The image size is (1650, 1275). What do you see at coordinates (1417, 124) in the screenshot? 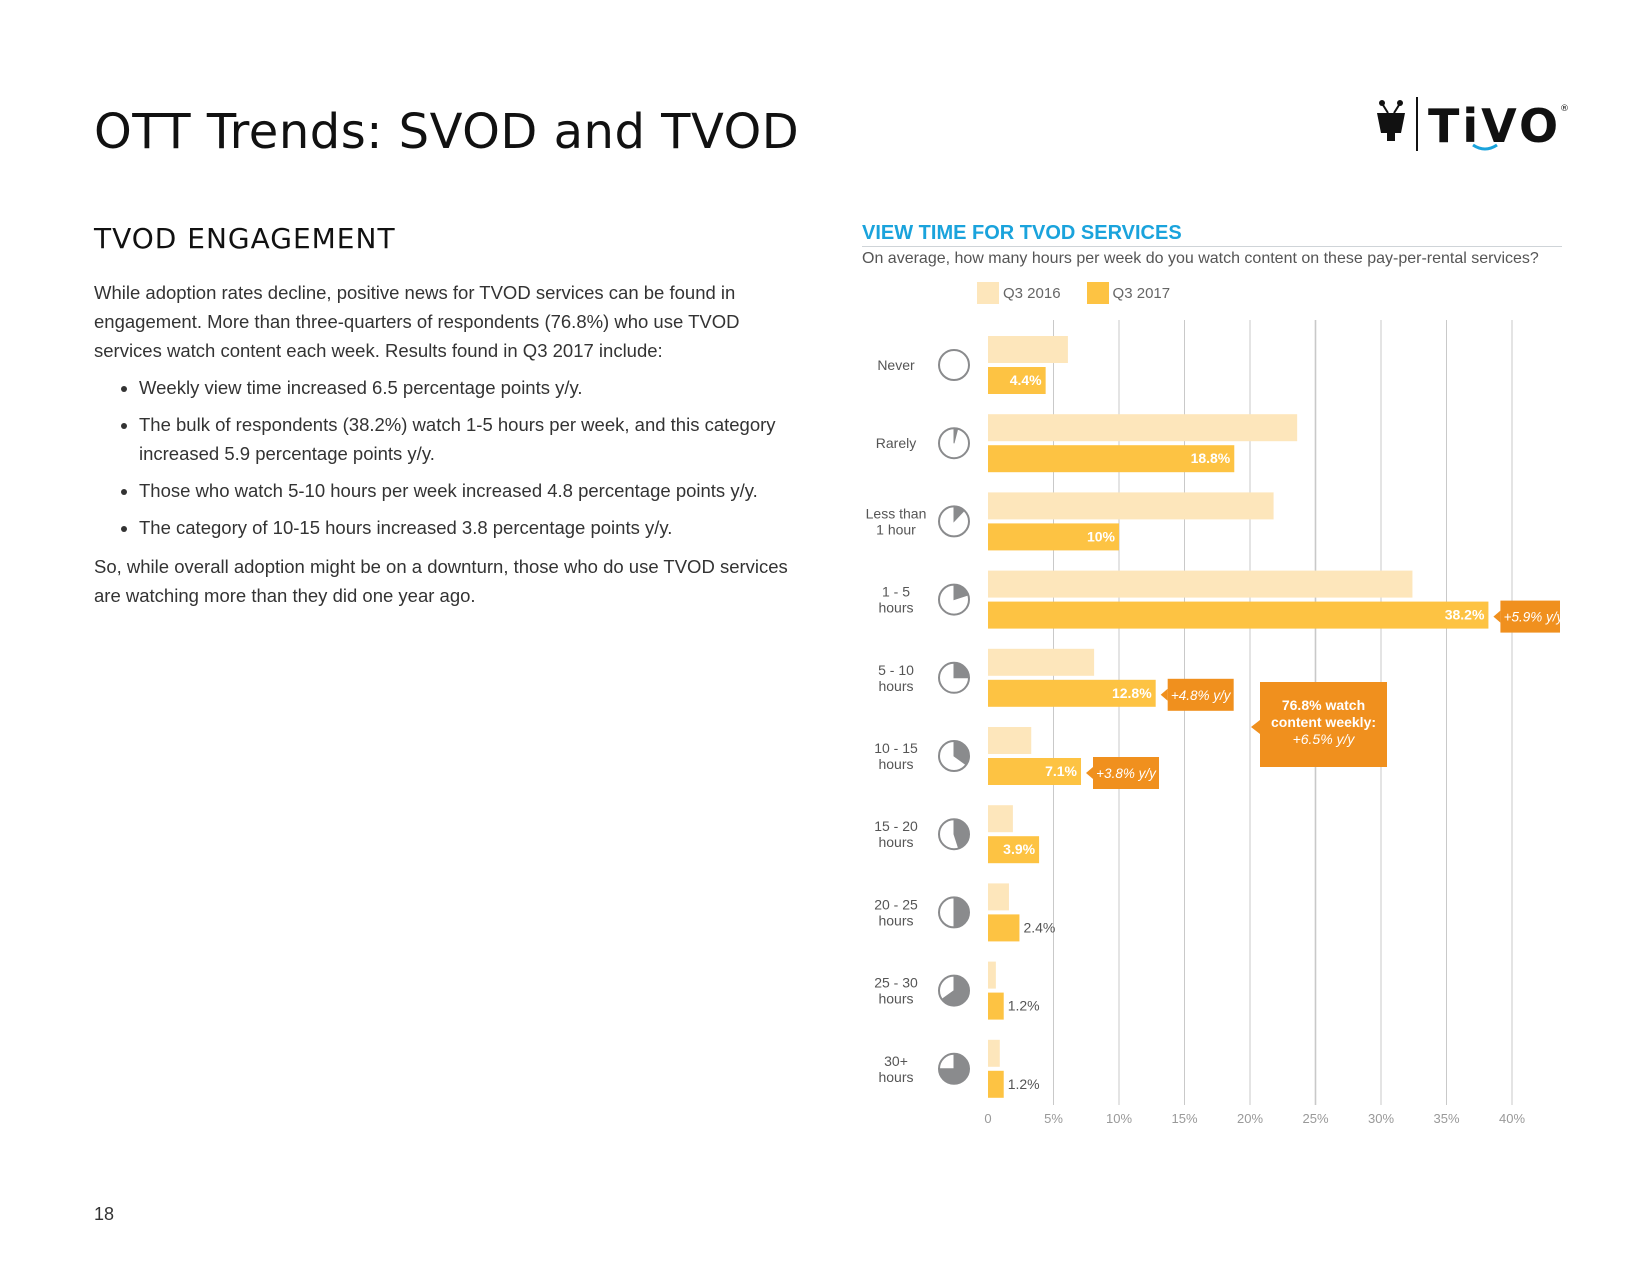
I see `logo-divider` at bounding box center [1417, 124].